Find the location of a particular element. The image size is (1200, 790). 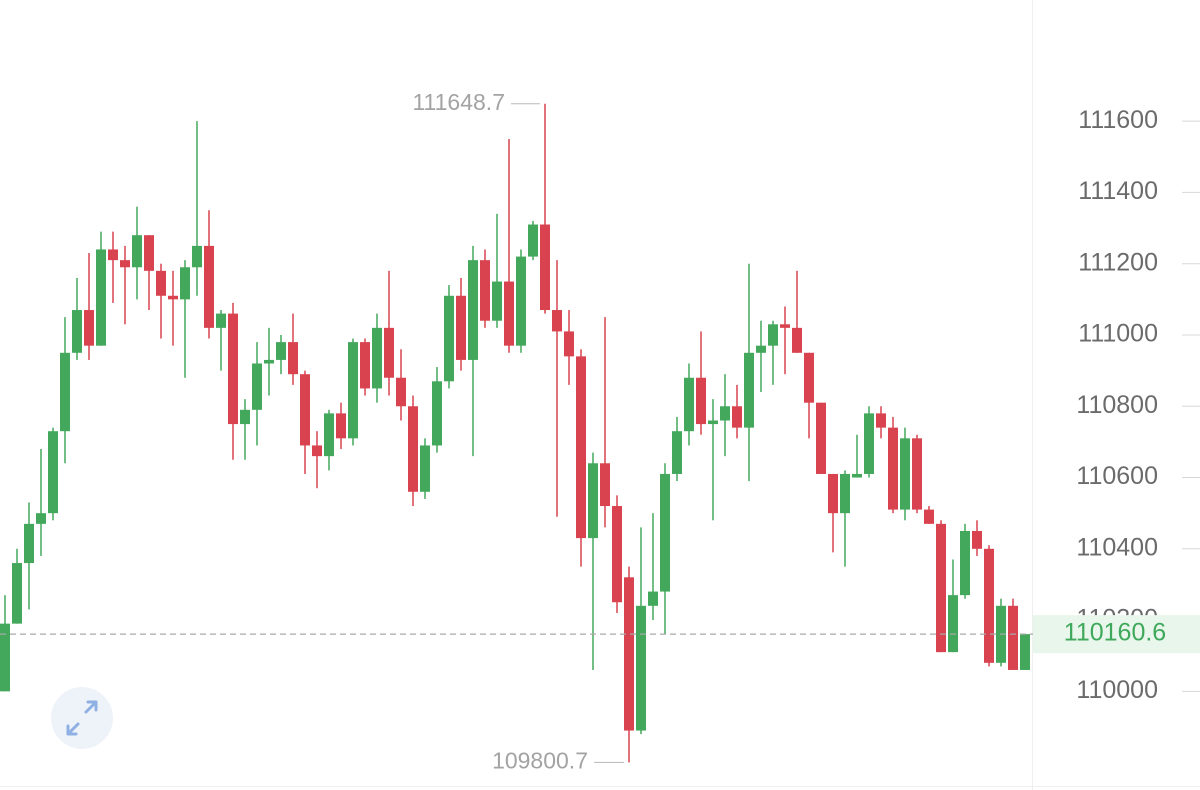

y-tick-label: 111400 is located at coordinates (1118, 191).